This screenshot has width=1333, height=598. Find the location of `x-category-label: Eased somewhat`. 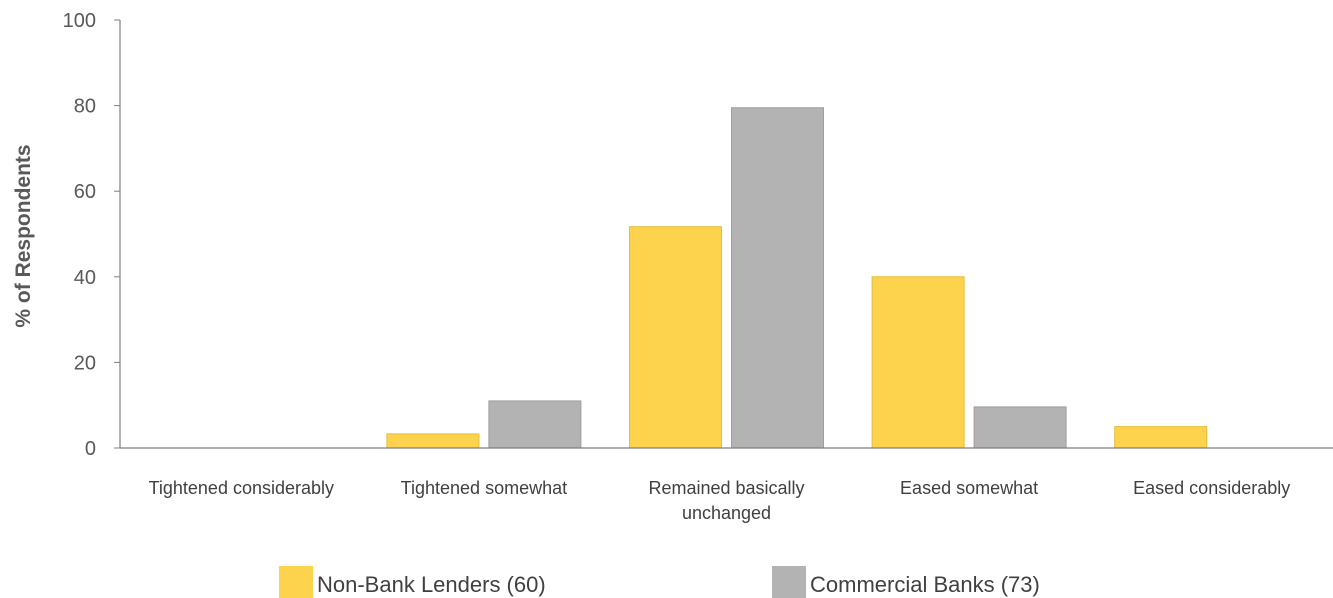

x-category-label: Eased somewhat is located at coordinates (969, 488).